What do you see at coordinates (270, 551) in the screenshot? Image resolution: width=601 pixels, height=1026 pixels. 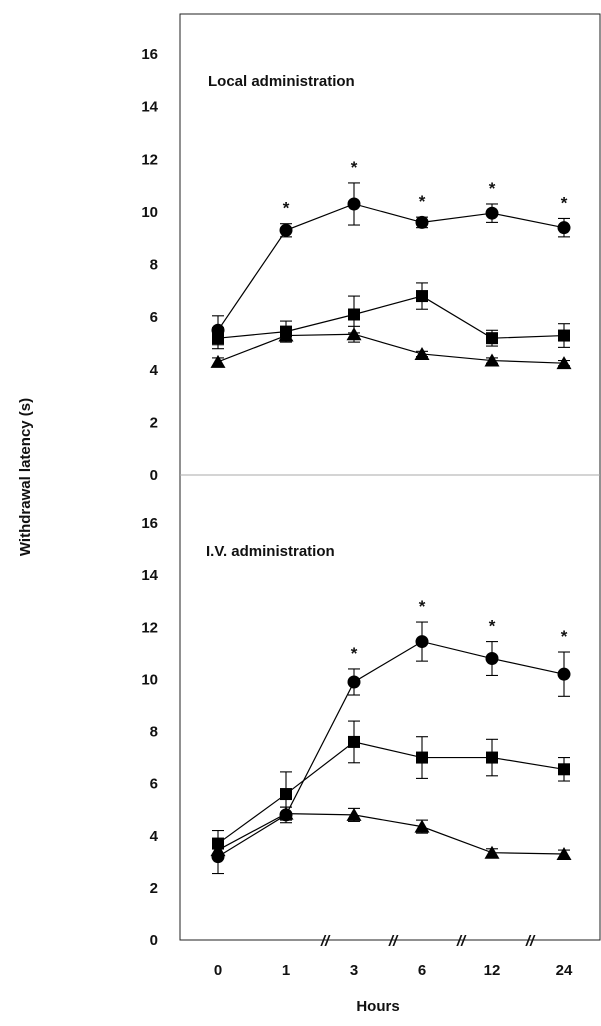 I see `panel-title: I.V. administration` at bounding box center [270, 551].